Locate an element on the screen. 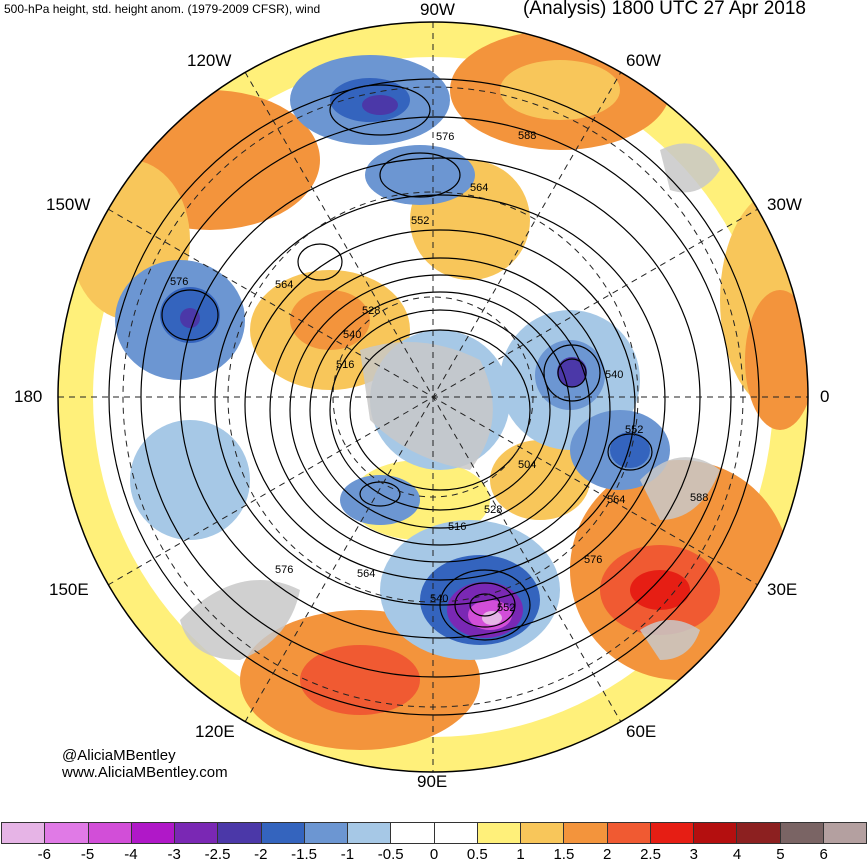 The width and height of the screenshot is (868, 865). colorbar-labels: -6 -5 -4 -3 -2.5 -2 -1.5 -1 -0.5 0 0.5 1 1.5 2 2.5 3 4 5 6 is located at coordinates (434, 855).